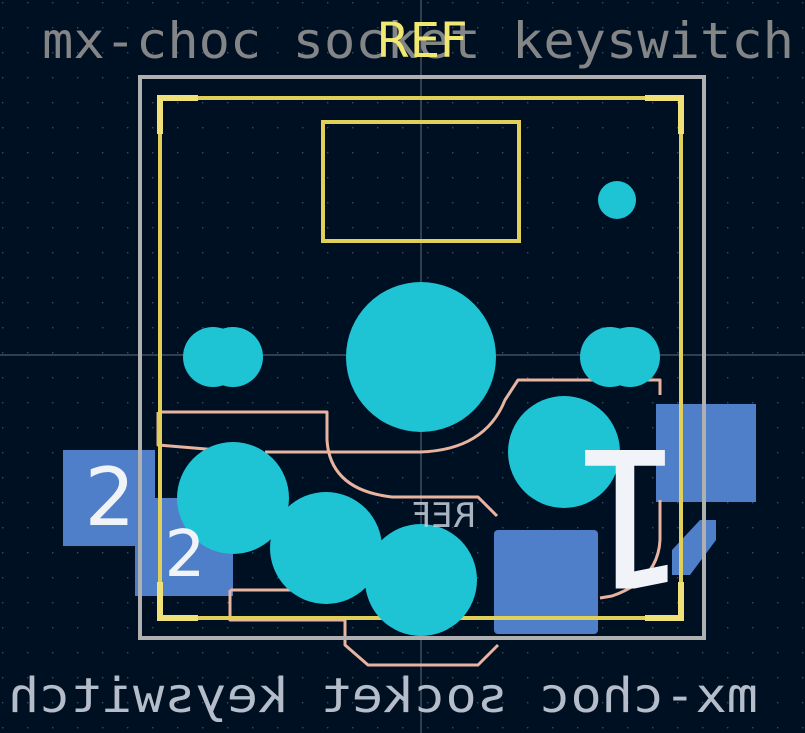 This screenshot has width=805, height=733. What do you see at coordinates (617, 200) in the screenshot?
I see `led-hole` at bounding box center [617, 200].